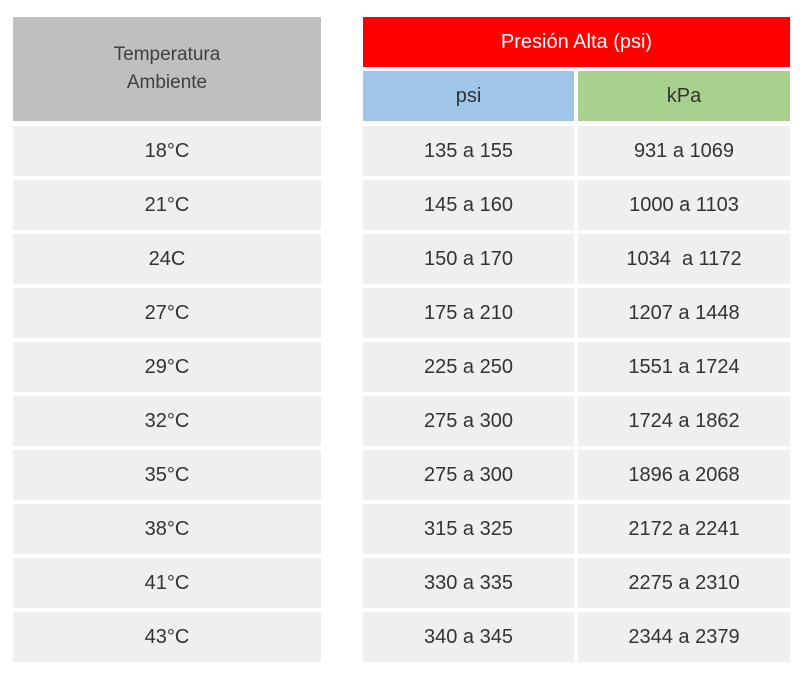  I want to click on table-row: 275 a 300 1896 a 2068, so click(576, 475).